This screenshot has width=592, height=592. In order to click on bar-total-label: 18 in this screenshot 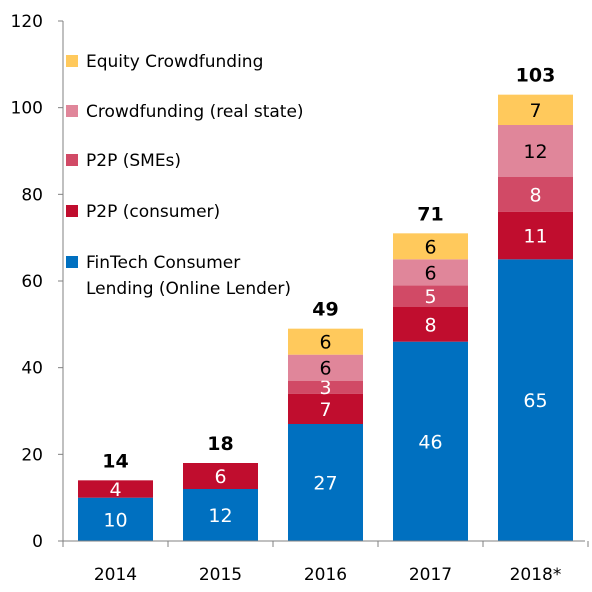, I will do `click(220, 444)`.